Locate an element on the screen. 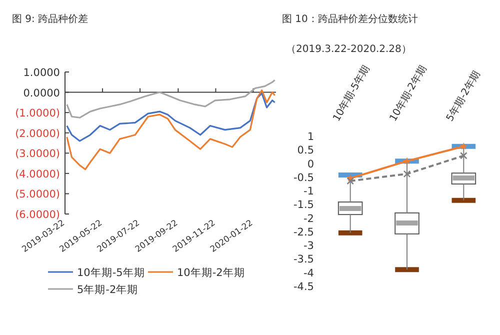 The height and width of the screenshot is (335, 500). y-tick-label: -4 is located at coordinates (309, 273).